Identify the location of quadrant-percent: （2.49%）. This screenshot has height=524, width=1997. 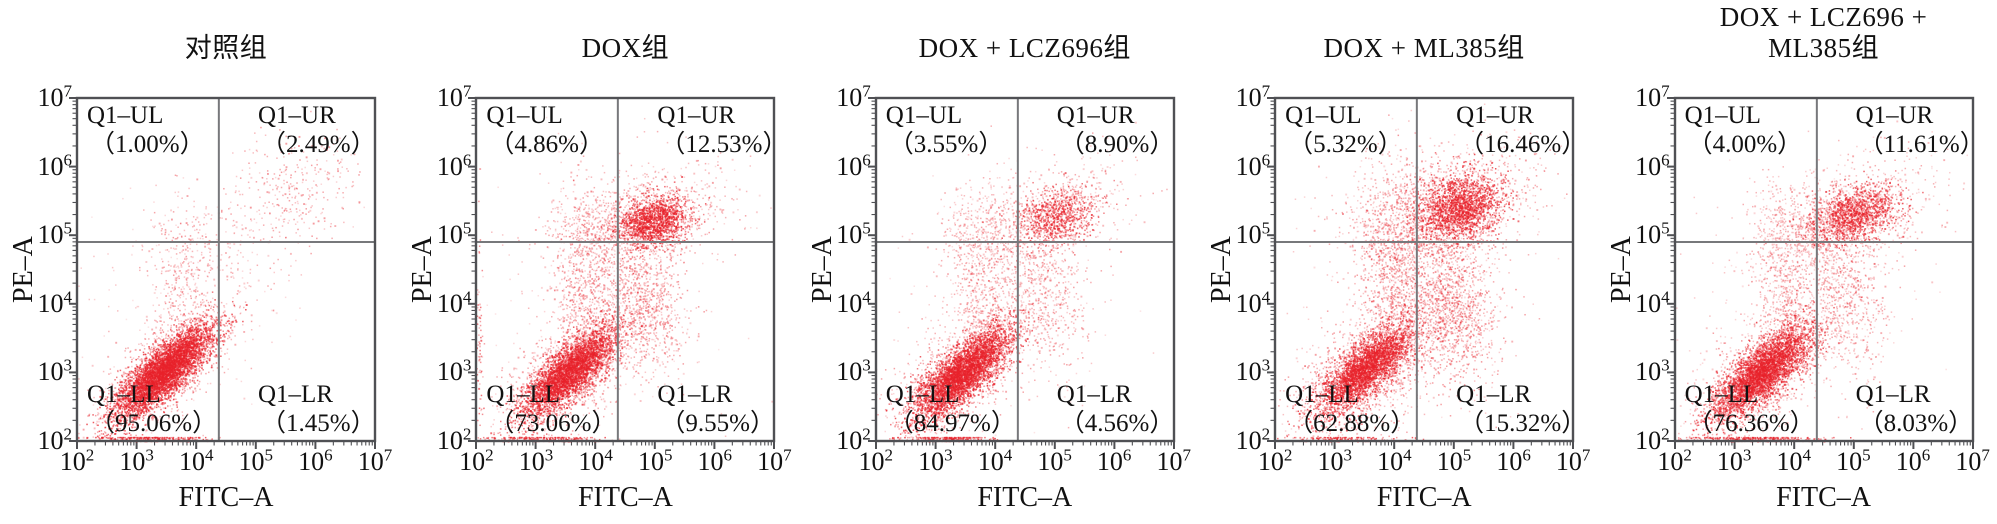
(318, 144).